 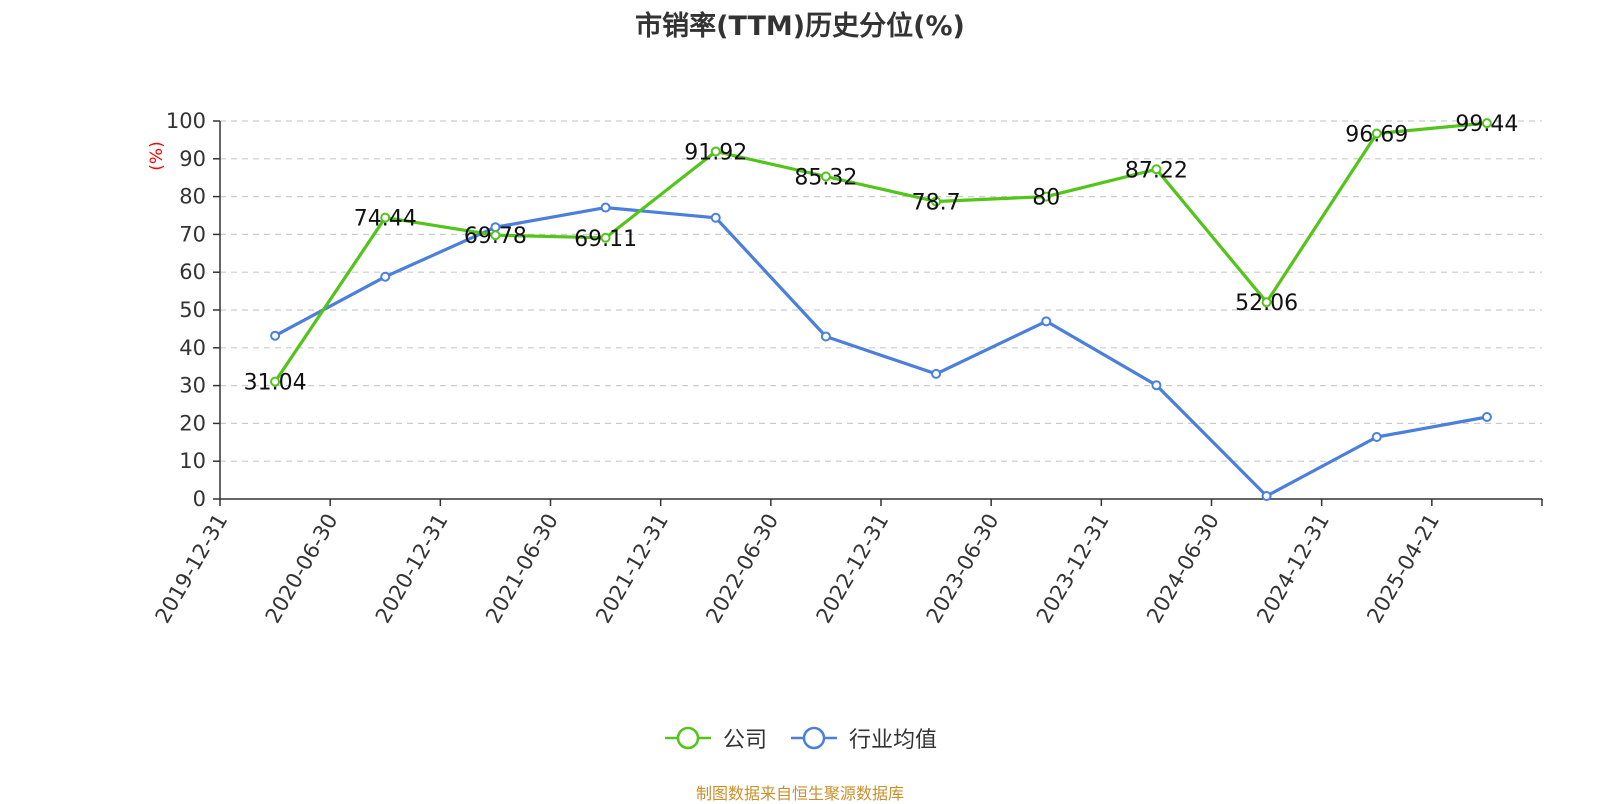 I want to click on data-label-company: 80, so click(x=1046, y=198).